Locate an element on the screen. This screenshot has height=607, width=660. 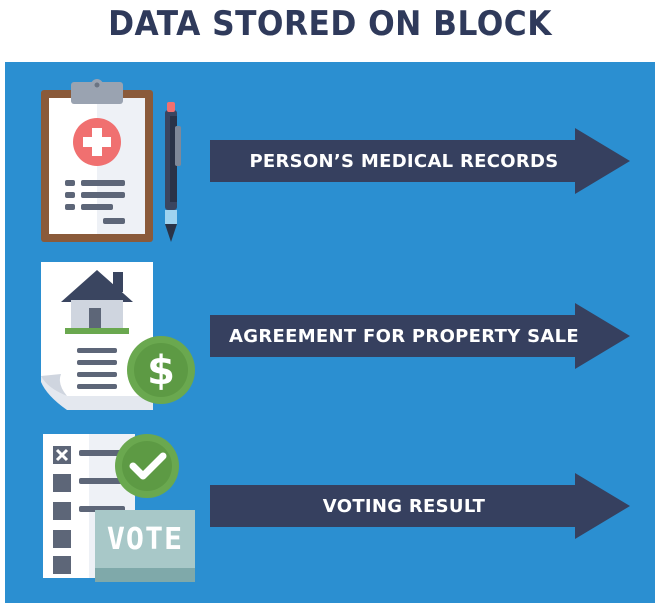
arrow-voting-result is located at coordinates (420, 506).